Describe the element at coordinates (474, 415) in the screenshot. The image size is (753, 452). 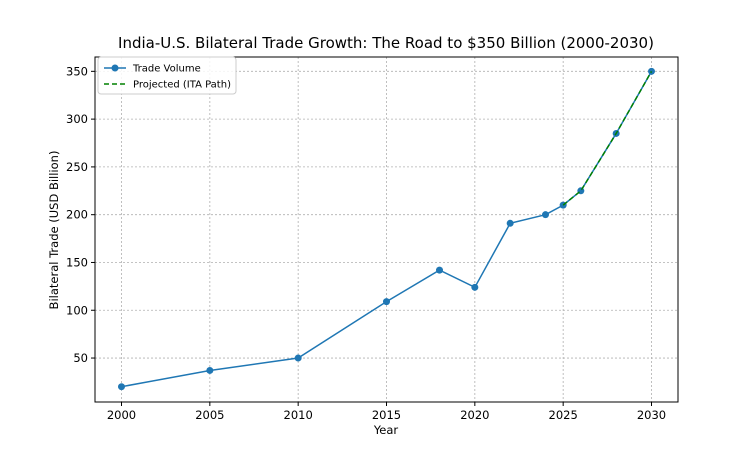
I see `x-tick-label: 2020` at that location.